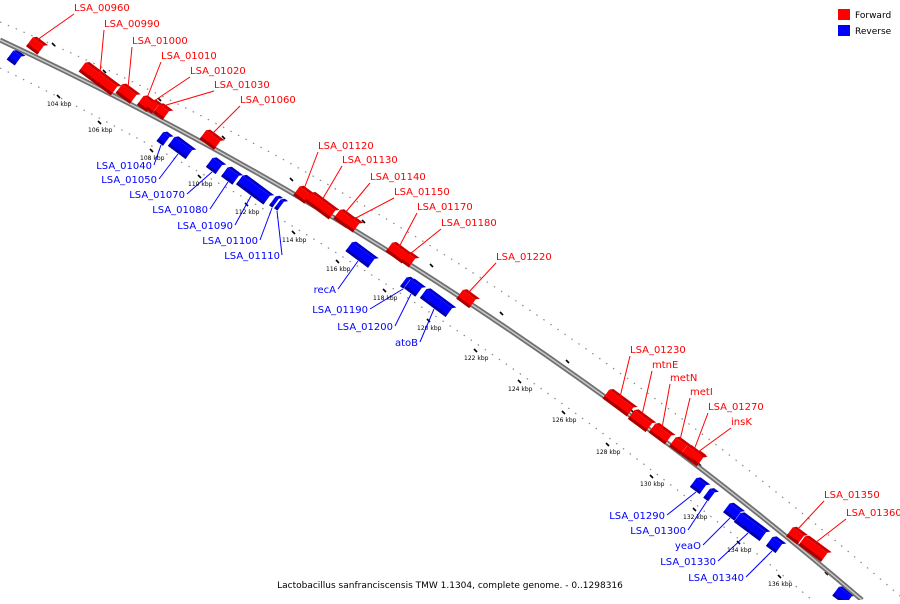 The image size is (900, 604). What do you see at coordinates (340, 310) in the screenshot?
I see `gene-label-LSA_01190: LSA_01190` at bounding box center [340, 310].